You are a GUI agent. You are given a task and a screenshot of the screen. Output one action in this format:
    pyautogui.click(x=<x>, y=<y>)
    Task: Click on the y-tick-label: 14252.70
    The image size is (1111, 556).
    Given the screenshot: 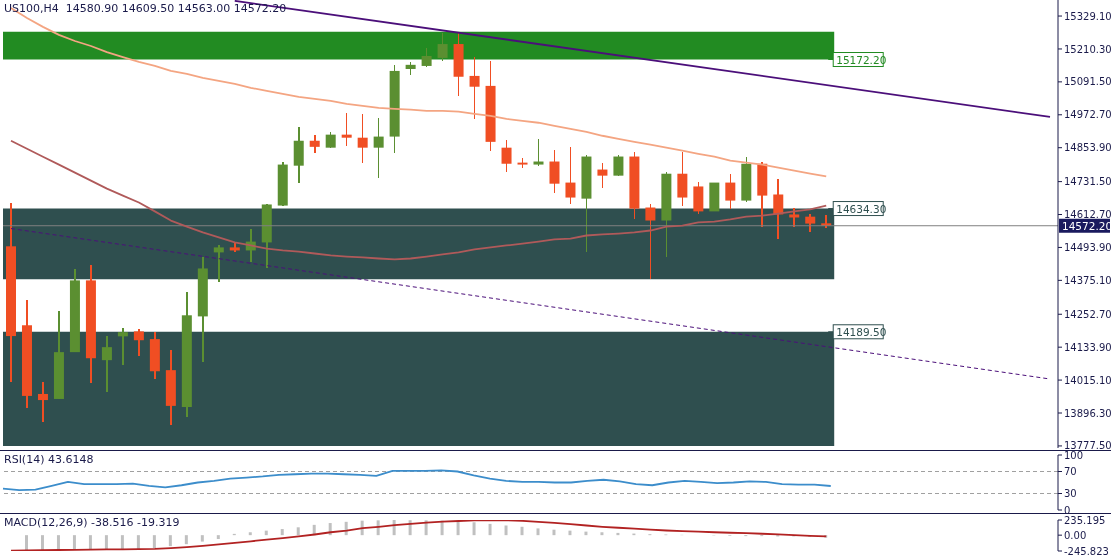 What is the action you would take?
    pyautogui.click(x=1087, y=314)
    